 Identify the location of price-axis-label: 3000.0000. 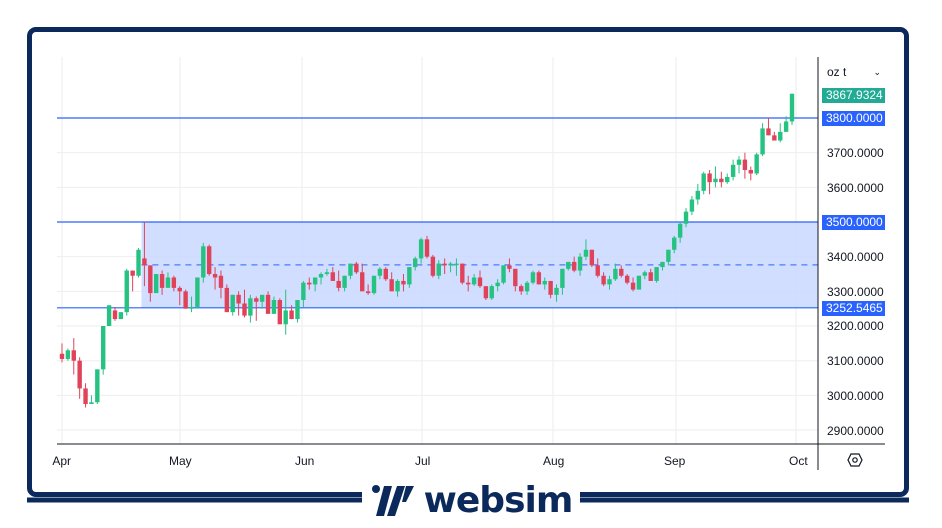
(855, 396).